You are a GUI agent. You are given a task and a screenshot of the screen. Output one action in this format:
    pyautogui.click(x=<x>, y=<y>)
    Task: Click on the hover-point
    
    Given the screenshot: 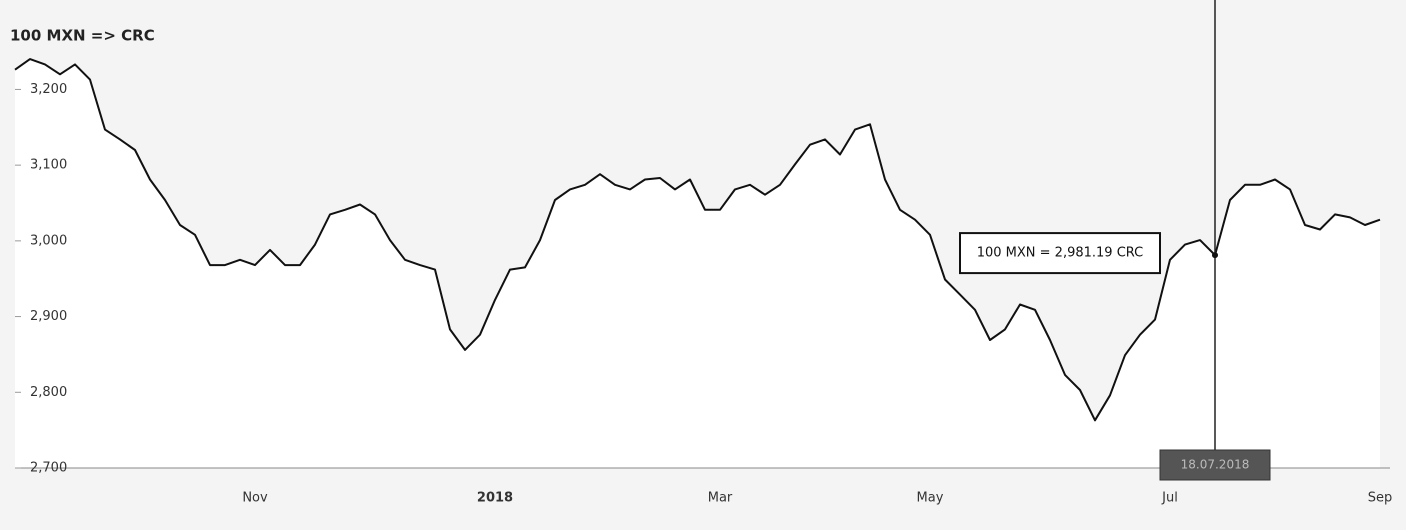 What is the action you would take?
    pyautogui.click(x=1215, y=255)
    